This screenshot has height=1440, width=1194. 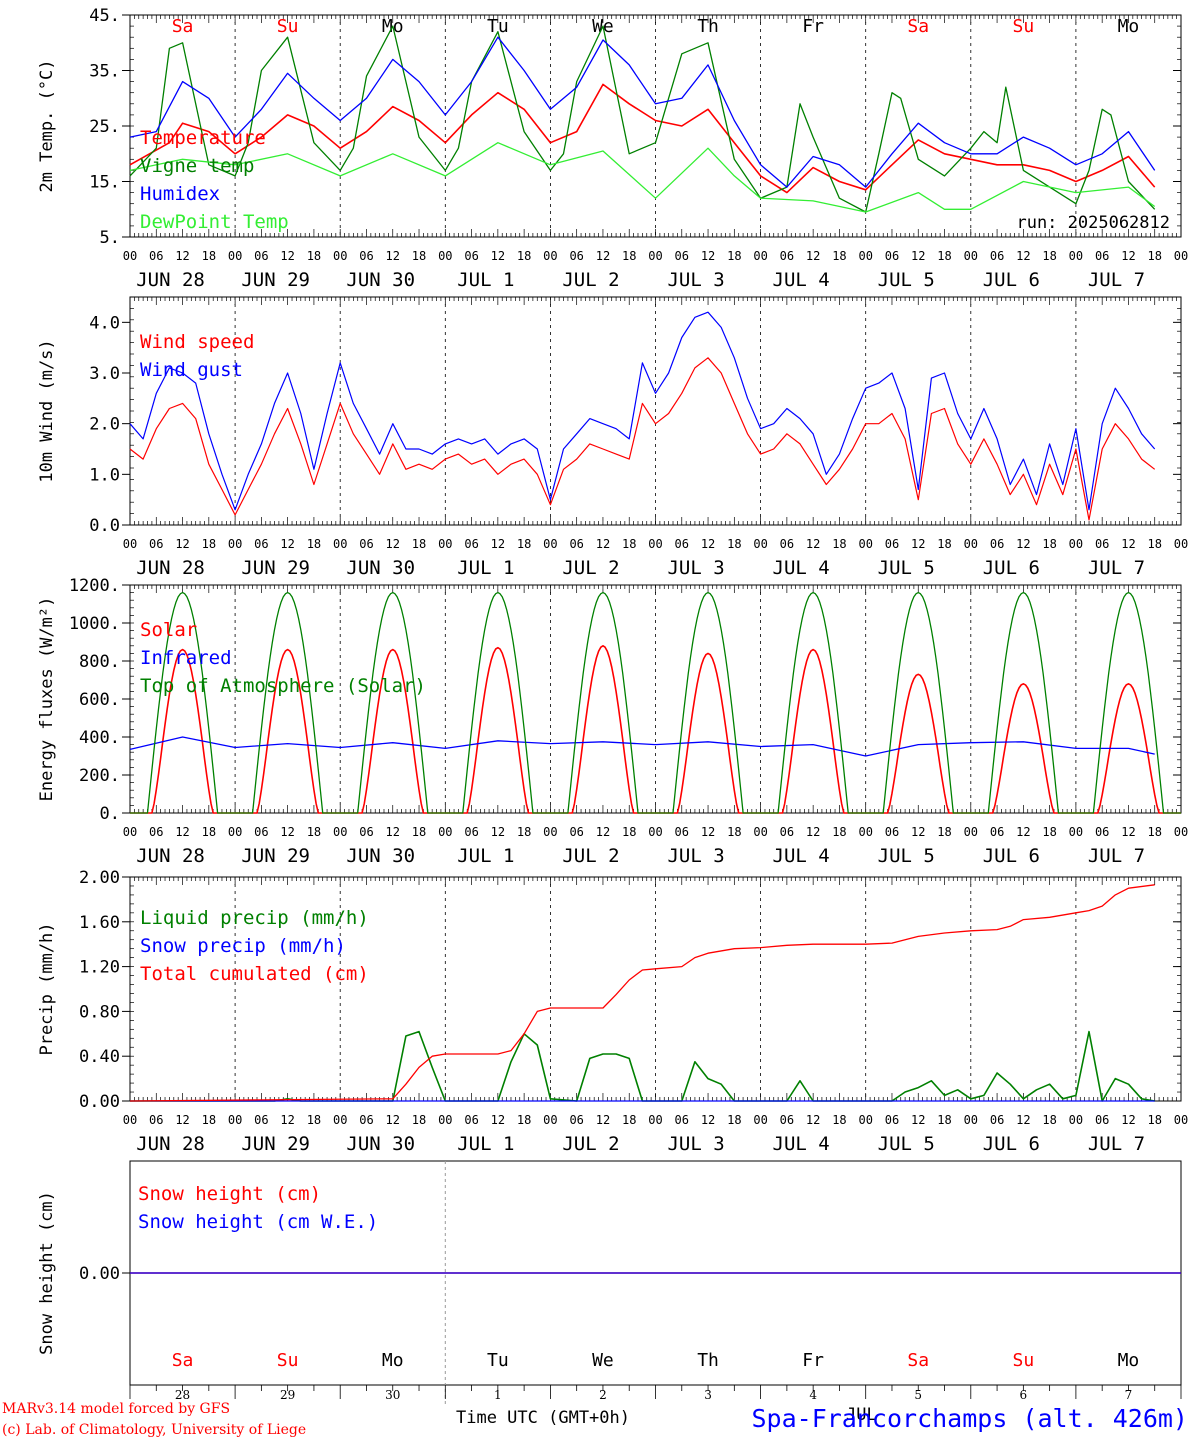 I want to click on legend-entry: Top of Atmosphere (Solar), so click(x=283, y=686).